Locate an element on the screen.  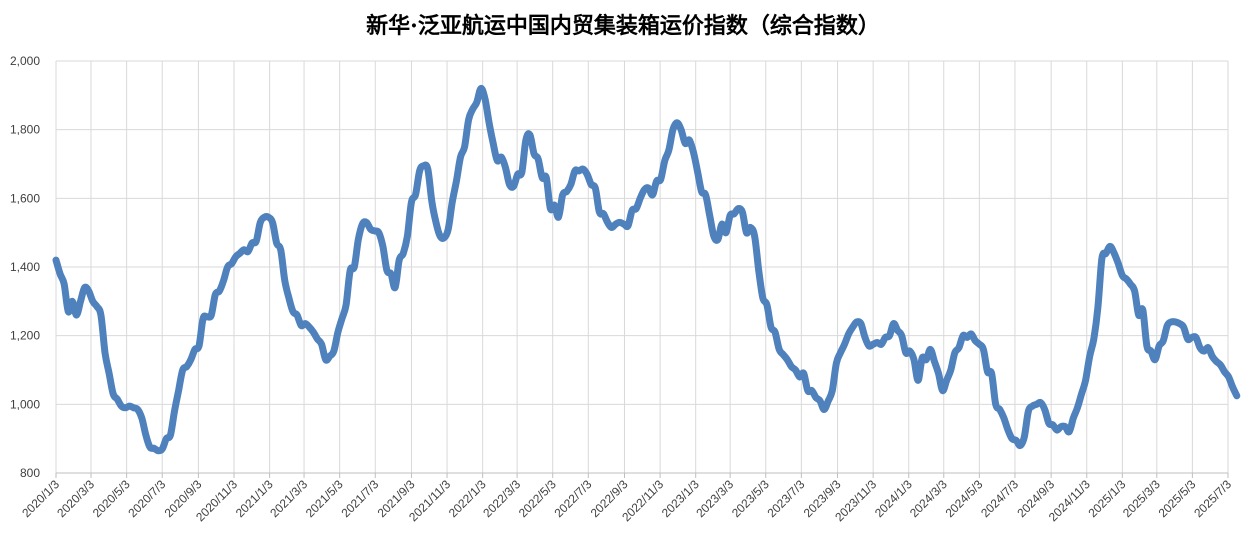
y-tick-labels: 800 1,000 1,200 1,400 1,600 1,800 2,000 is located at coordinates (25, 267).